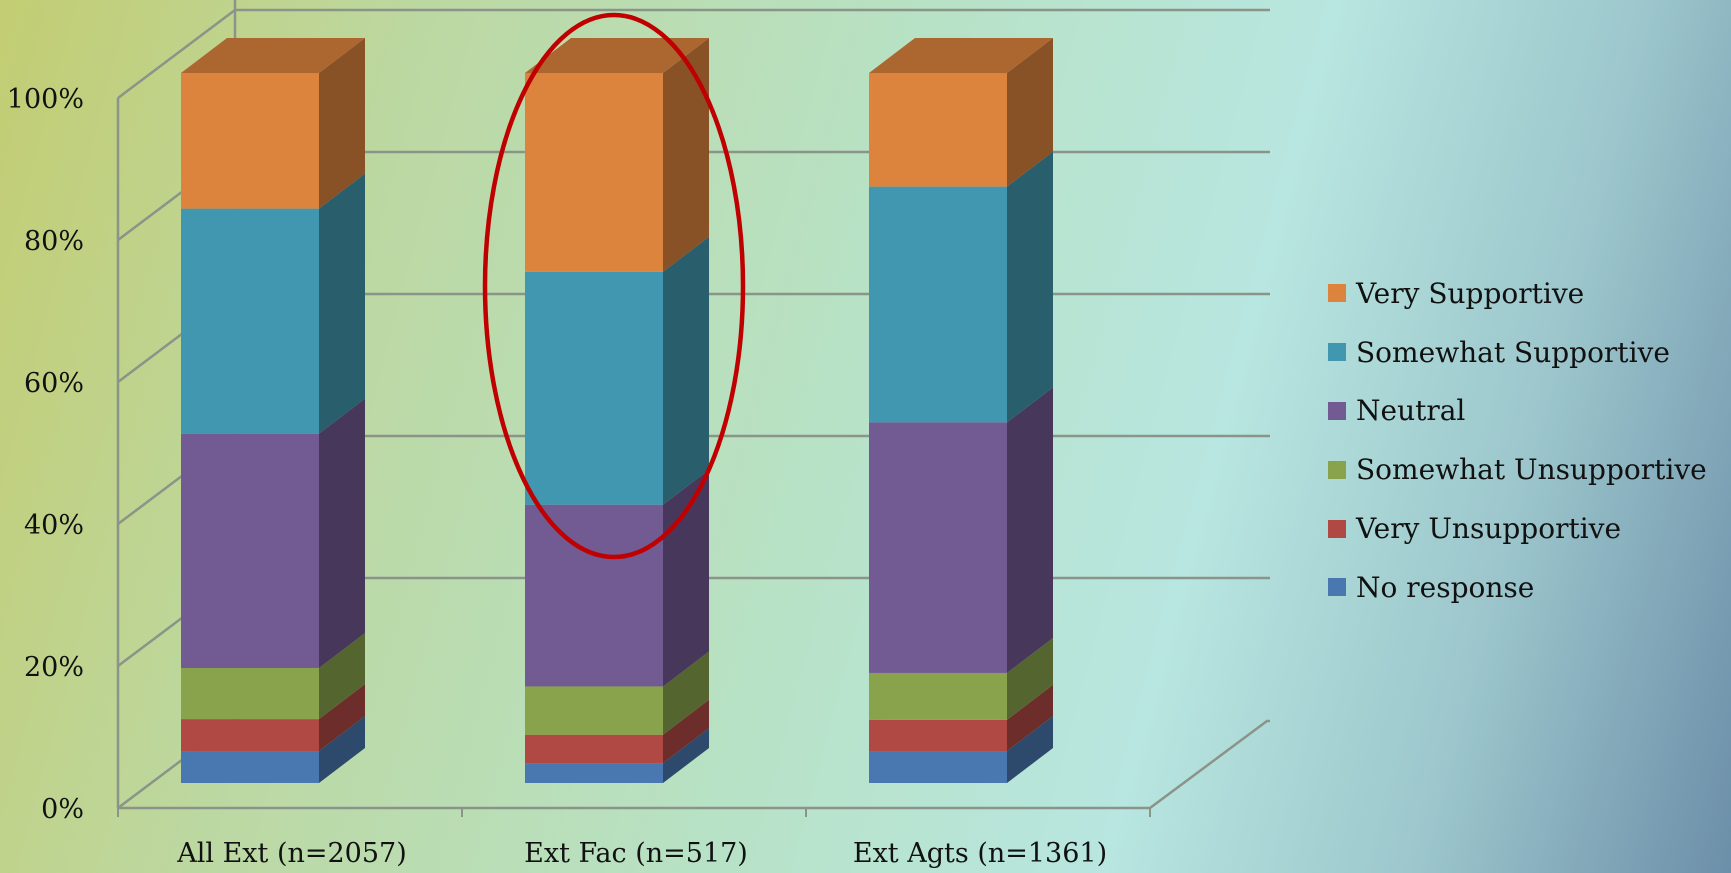  I want to click on legend-label: Somewhat Unsupportive, so click(1531, 470).